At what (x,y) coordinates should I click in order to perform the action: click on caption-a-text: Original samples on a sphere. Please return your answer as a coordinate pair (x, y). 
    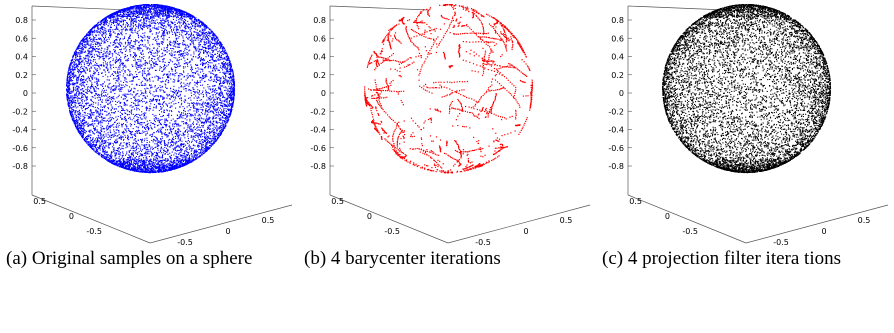
    Looking at the image, I should click on (142, 258).